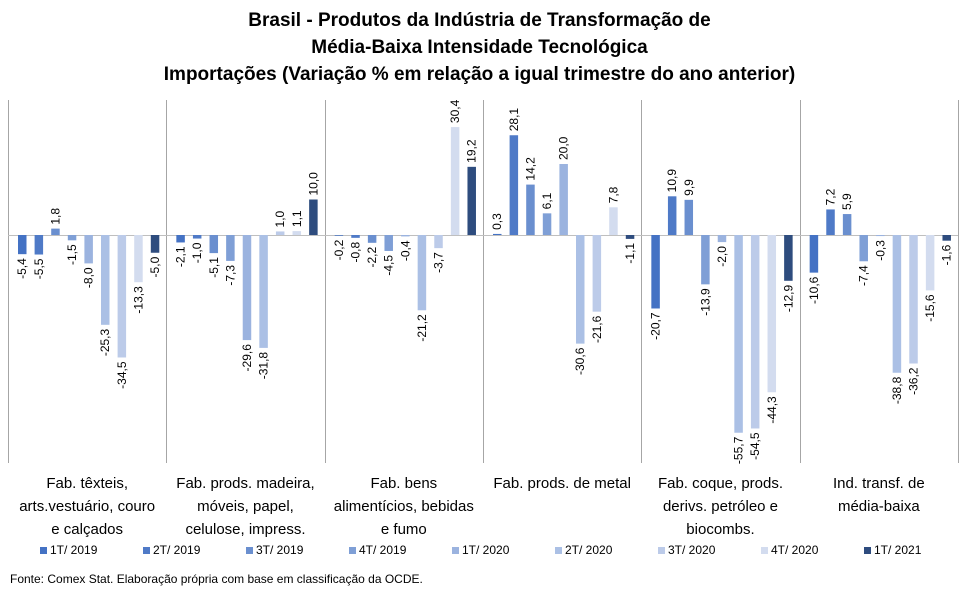  What do you see at coordinates (455, 111) in the screenshot?
I see `data-label: 30,4` at bounding box center [455, 111].